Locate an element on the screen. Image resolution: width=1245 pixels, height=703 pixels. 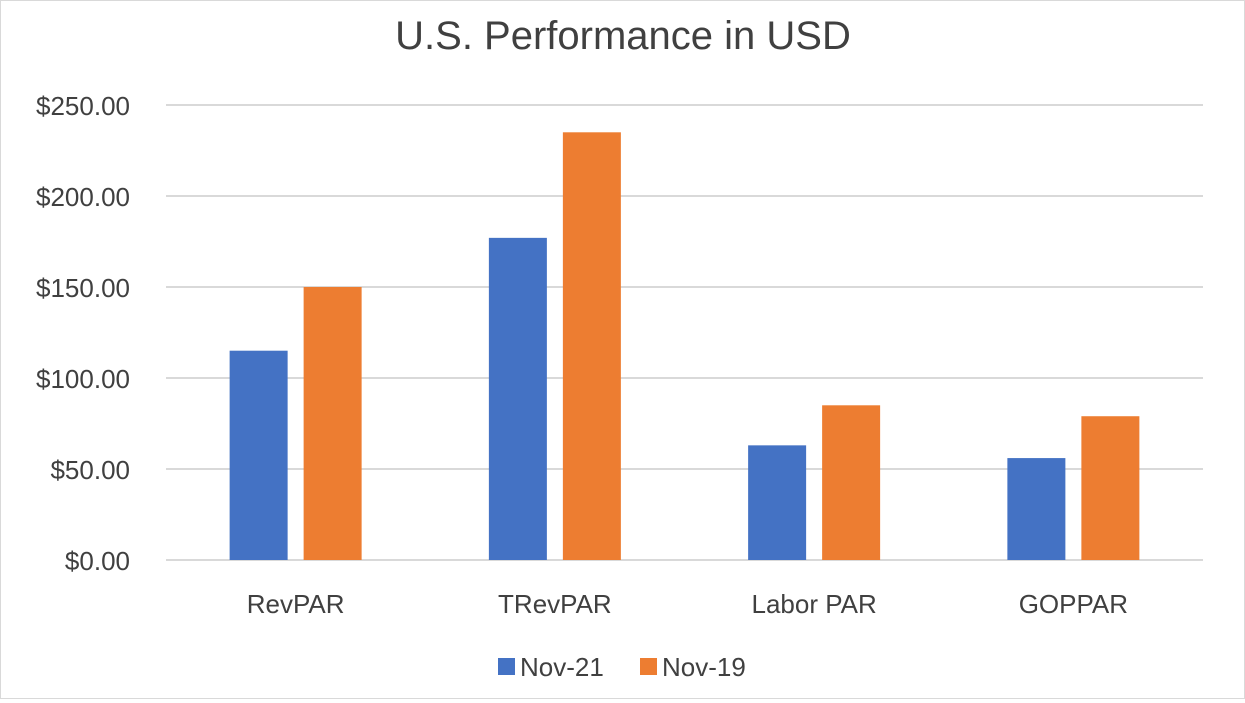
legend-label: Nov-19 is located at coordinates (704, 667).